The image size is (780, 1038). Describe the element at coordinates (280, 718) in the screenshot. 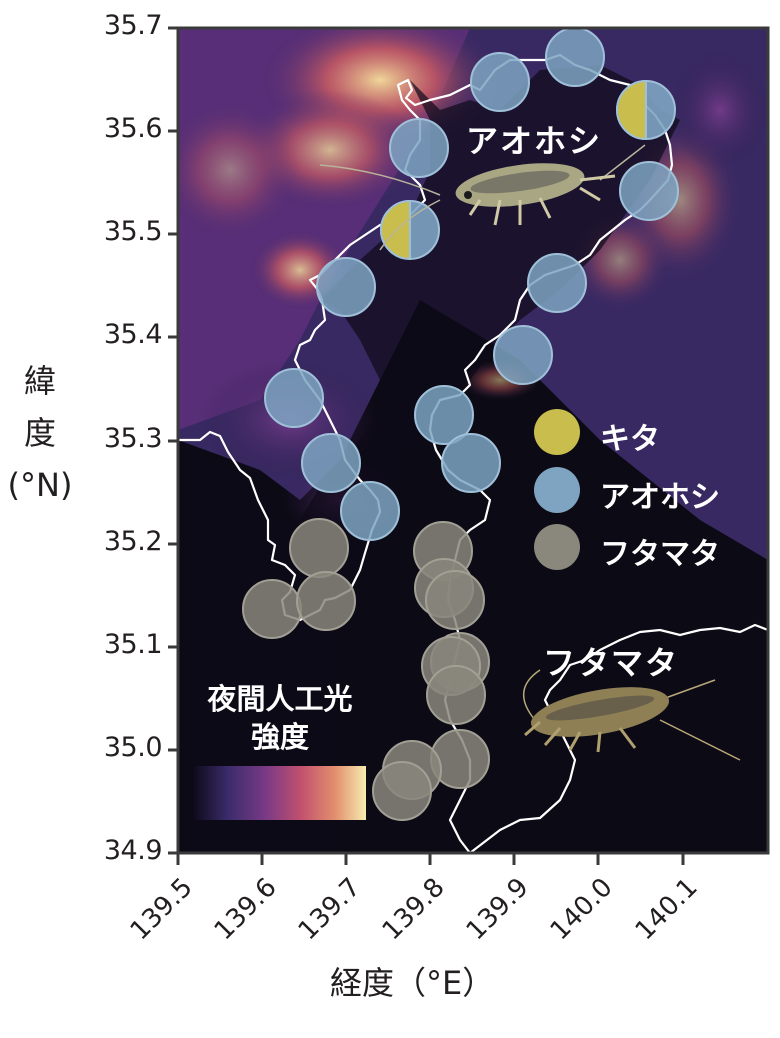

I see `colorbar-title: 夜間人工光 強度` at that location.